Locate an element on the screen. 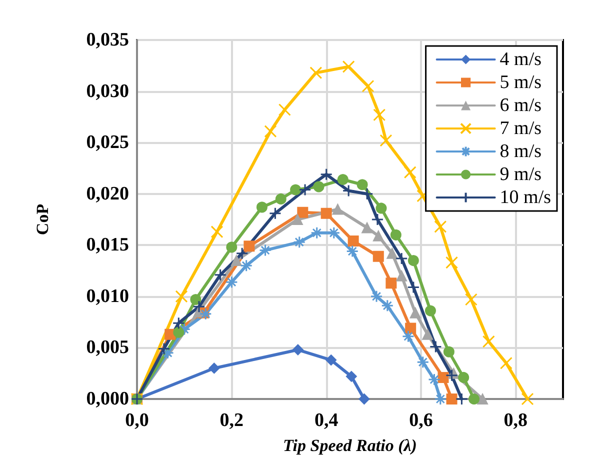 Image resolution: width=608 pixels, height=468 pixels. legend-label: 5 m/s is located at coordinates (521, 82).